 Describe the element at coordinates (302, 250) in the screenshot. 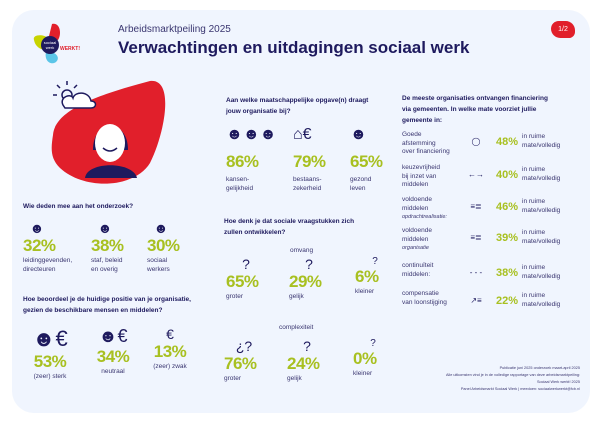

I see `omvang-heading: omvang` at that location.